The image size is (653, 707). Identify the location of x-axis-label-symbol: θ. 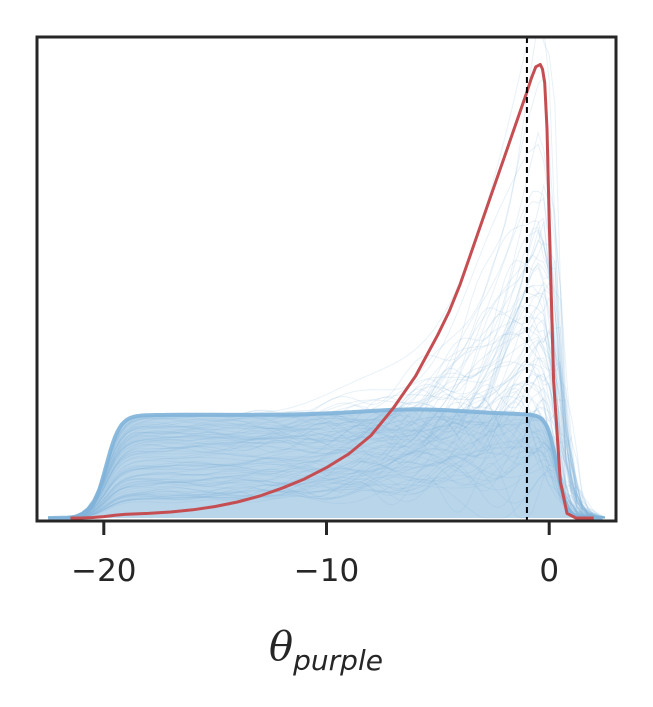
(281, 647).